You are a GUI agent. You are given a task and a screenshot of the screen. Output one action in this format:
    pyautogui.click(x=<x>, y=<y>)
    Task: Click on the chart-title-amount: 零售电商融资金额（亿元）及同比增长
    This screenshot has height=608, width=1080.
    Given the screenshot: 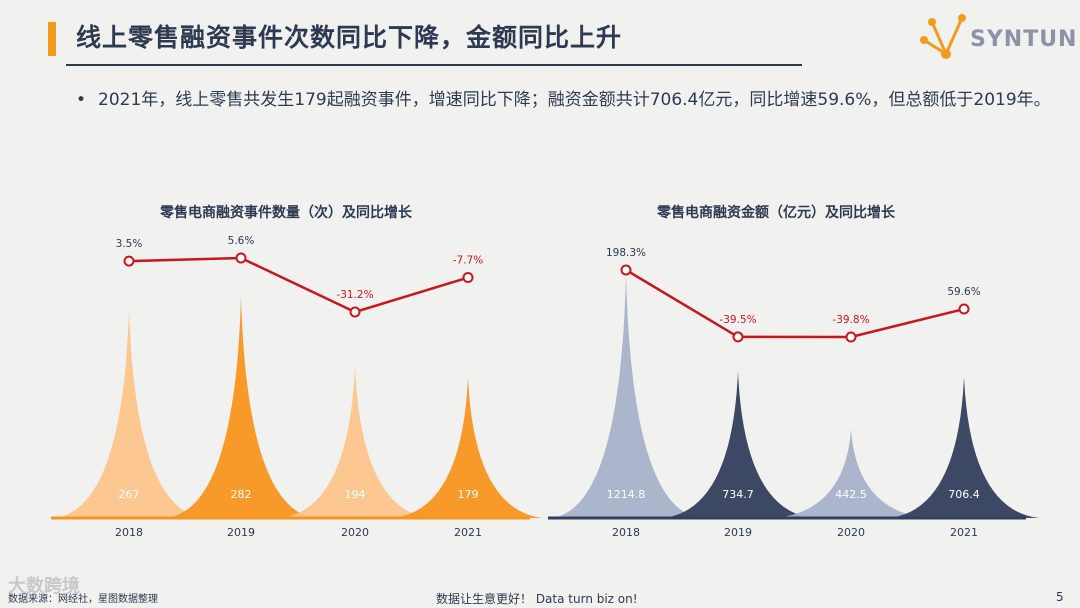 What is the action you would take?
    pyautogui.click(x=776, y=213)
    